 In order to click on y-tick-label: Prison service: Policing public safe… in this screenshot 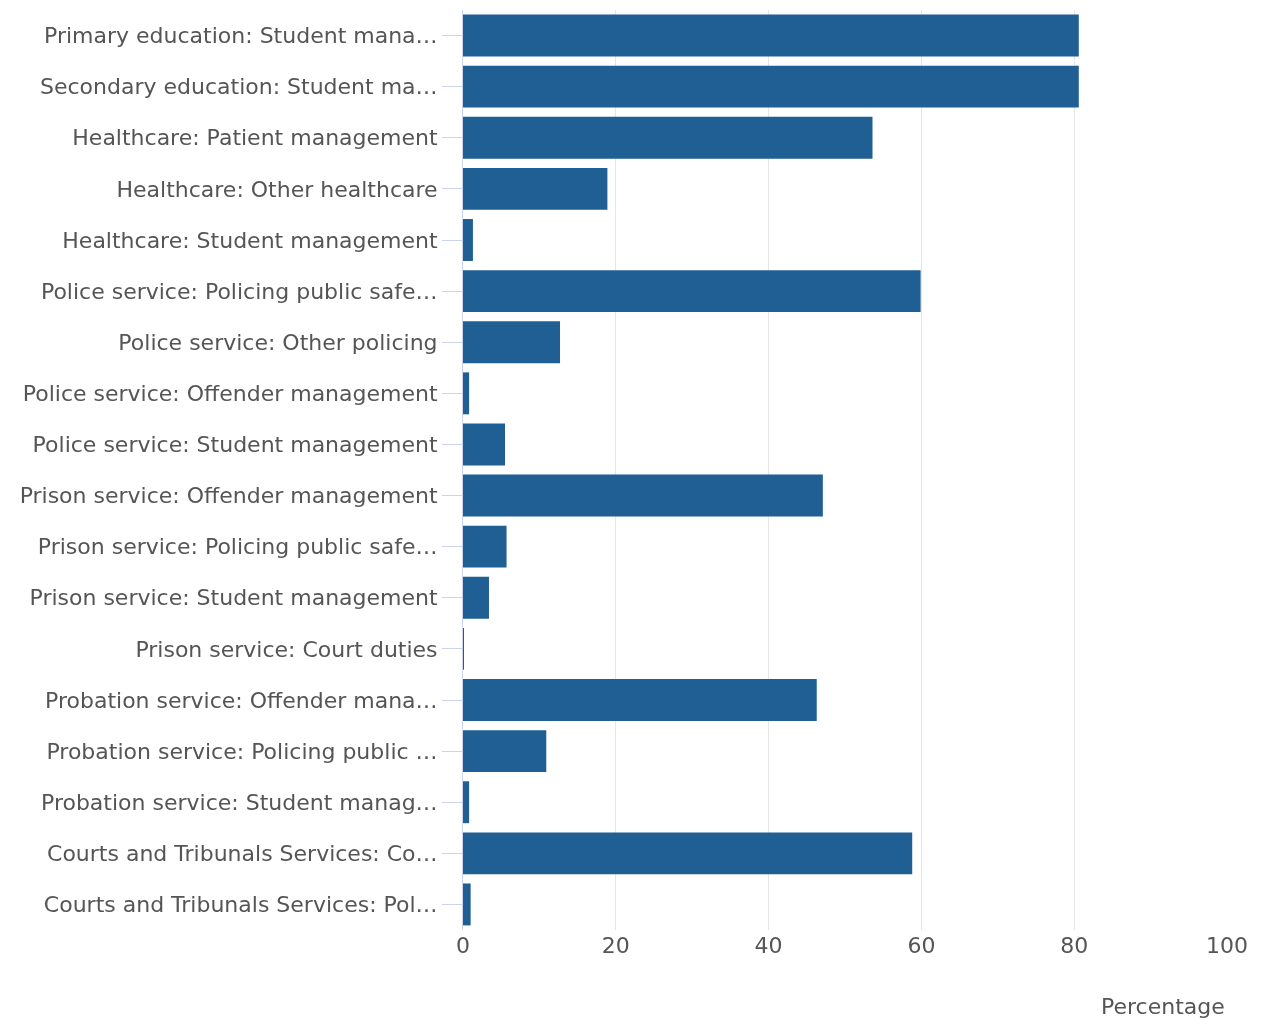, I will do `click(237, 547)`.